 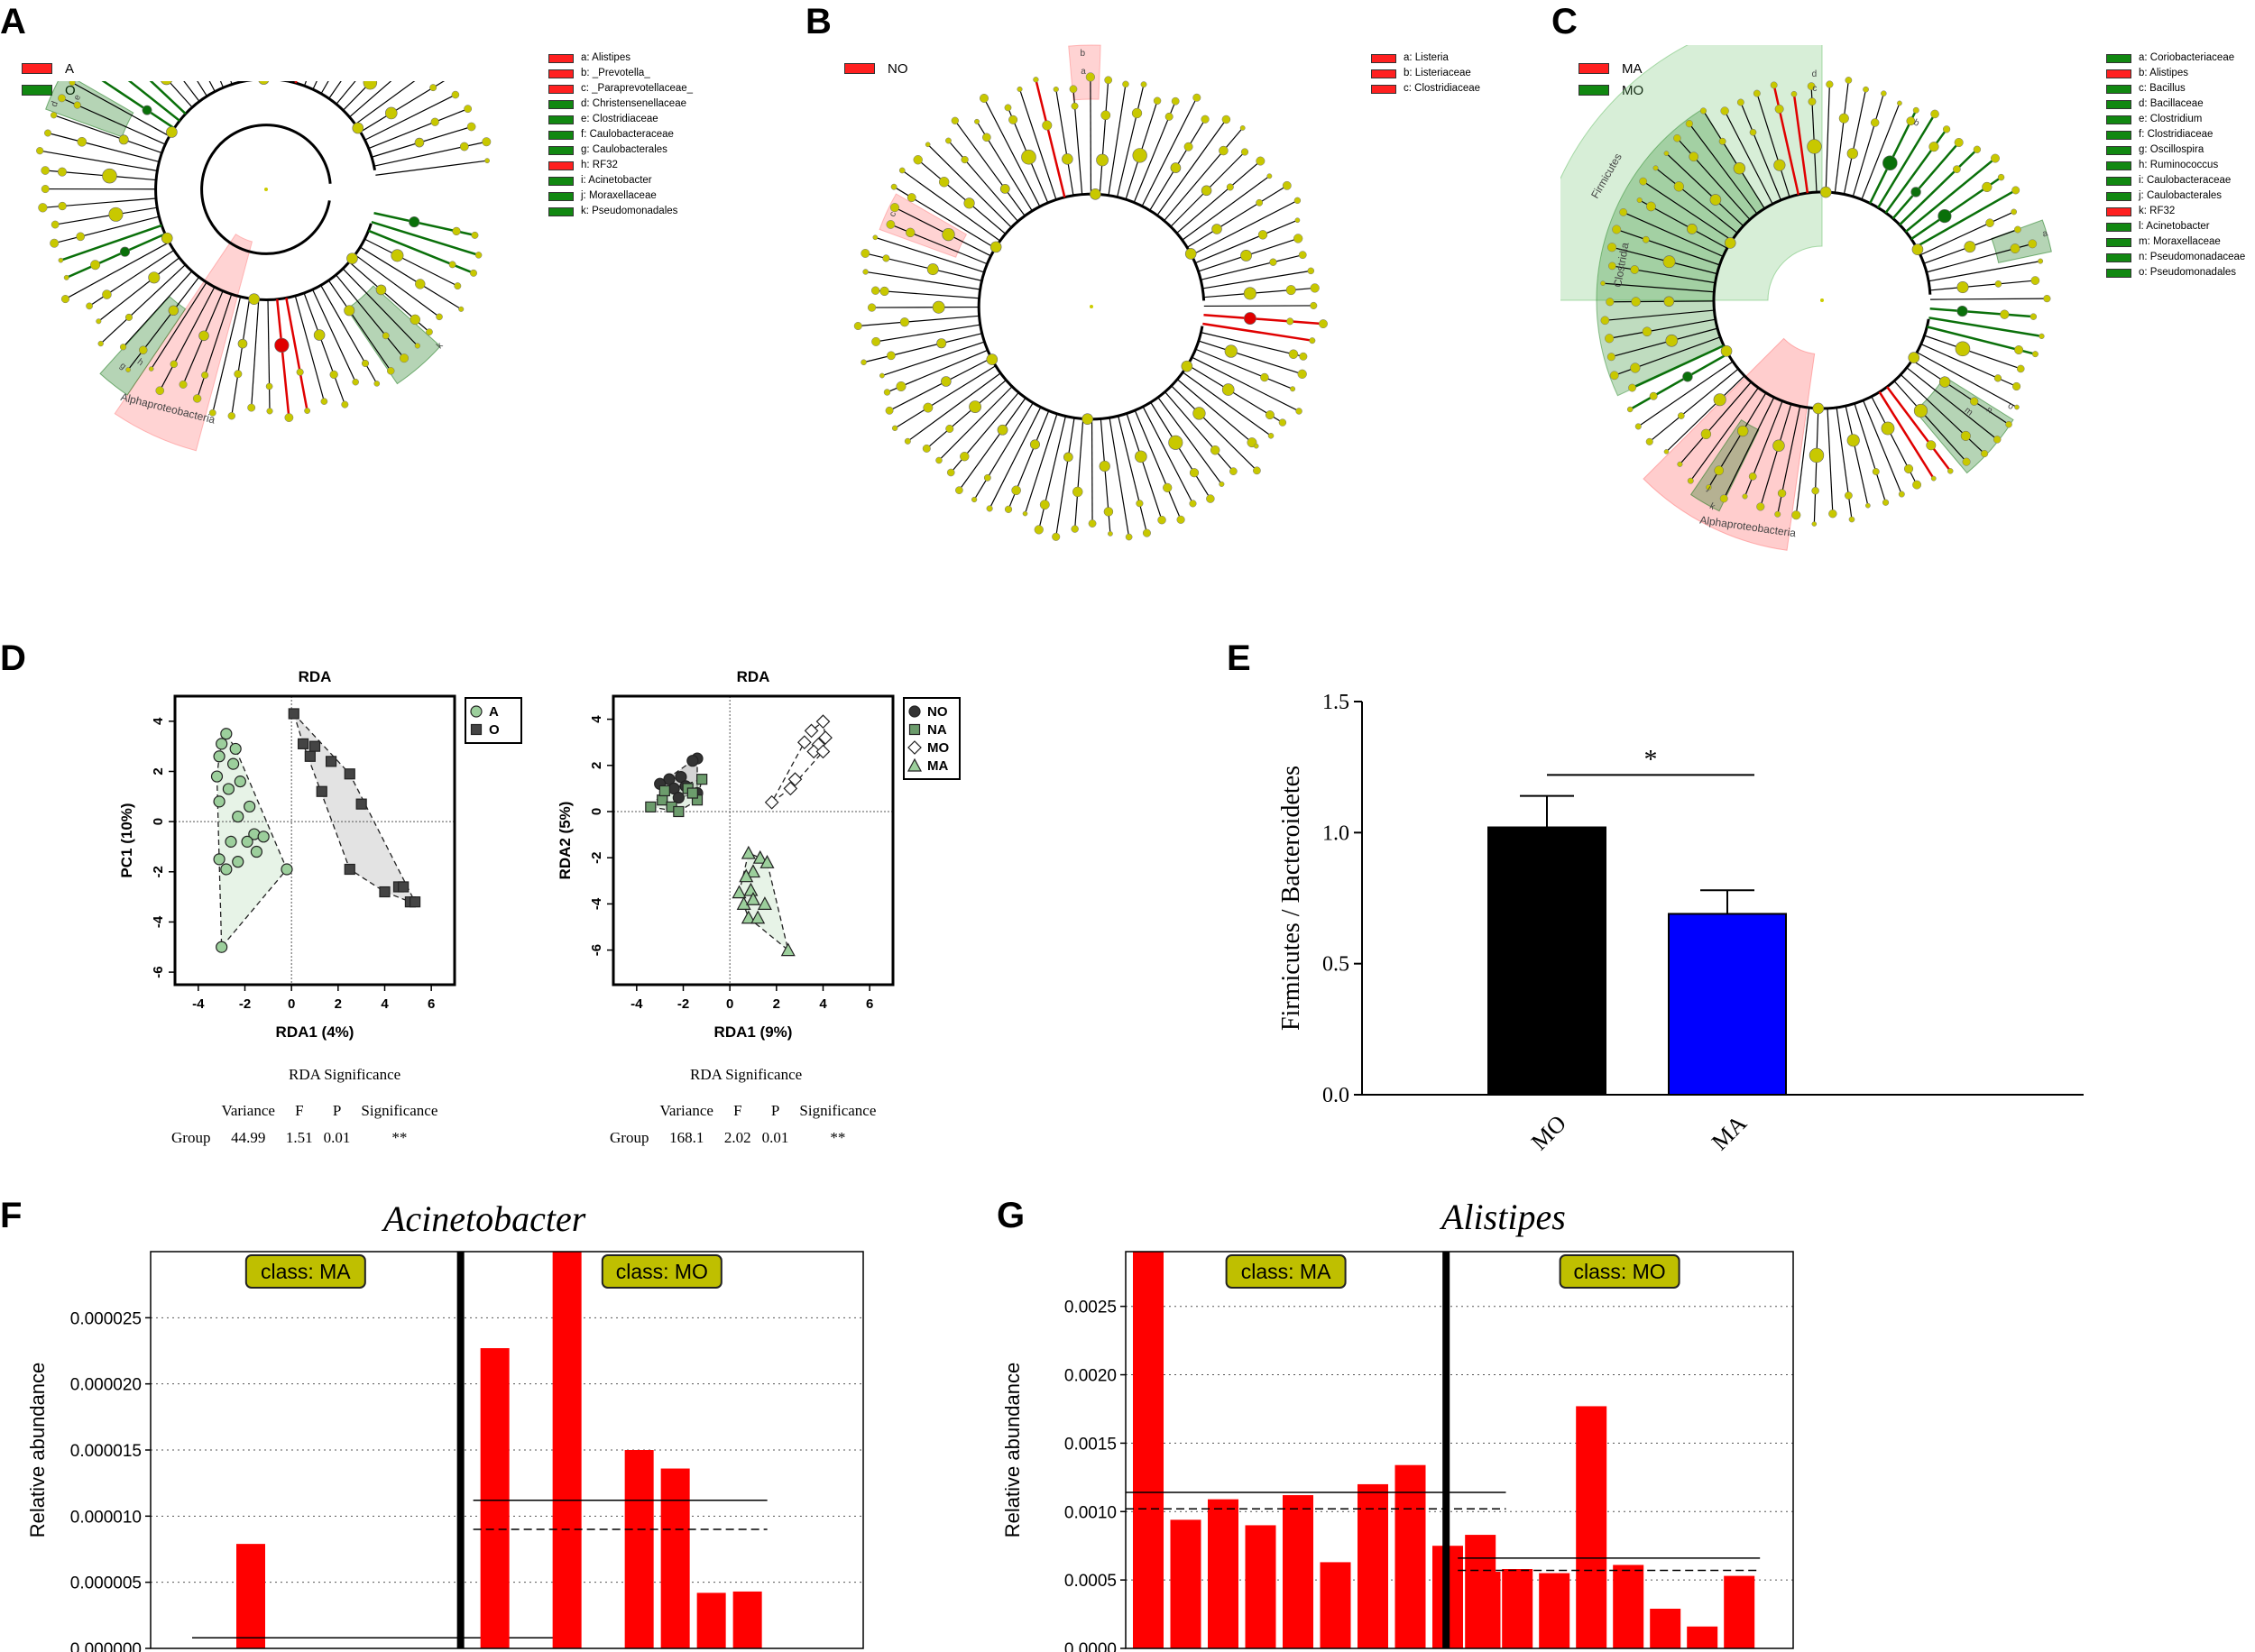 I want to click on taxa-legend-item: j: Moraxellaceae, so click(x=620, y=196).